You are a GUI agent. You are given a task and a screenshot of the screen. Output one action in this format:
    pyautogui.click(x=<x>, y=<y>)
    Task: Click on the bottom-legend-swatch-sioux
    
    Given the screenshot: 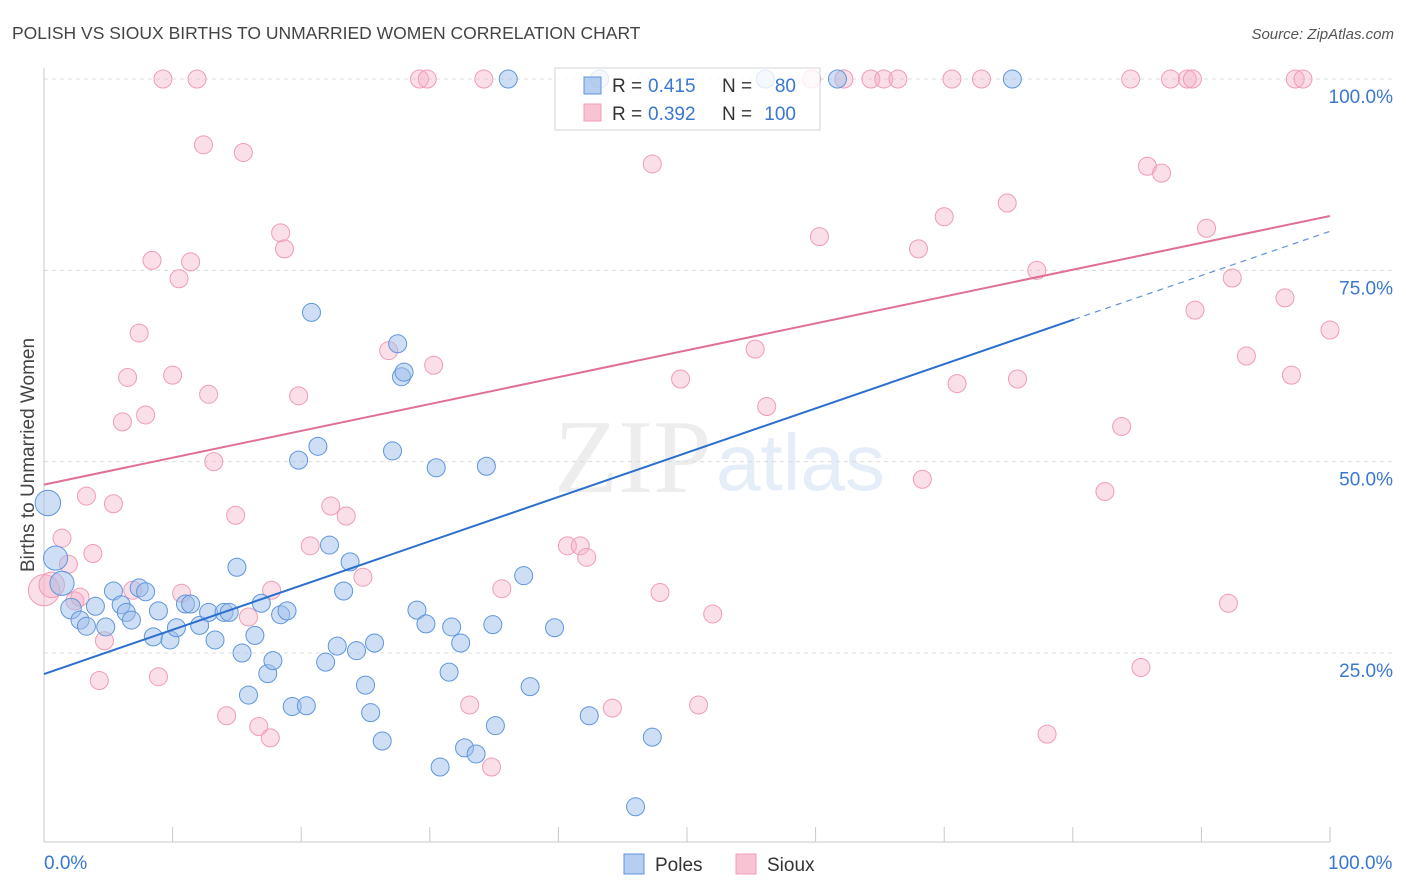 What is the action you would take?
    pyautogui.click(x=746, y=864)
    